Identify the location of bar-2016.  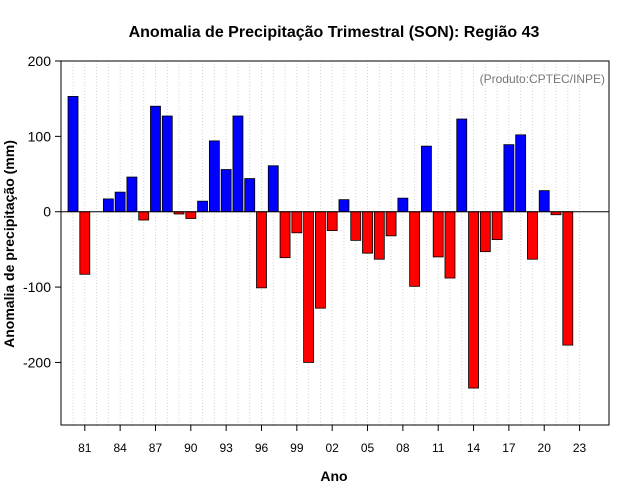
(497, 226).